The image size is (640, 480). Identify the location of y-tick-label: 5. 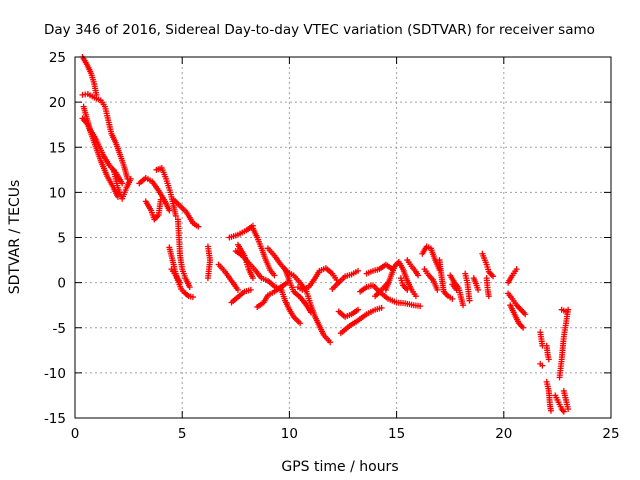
(61, 239).